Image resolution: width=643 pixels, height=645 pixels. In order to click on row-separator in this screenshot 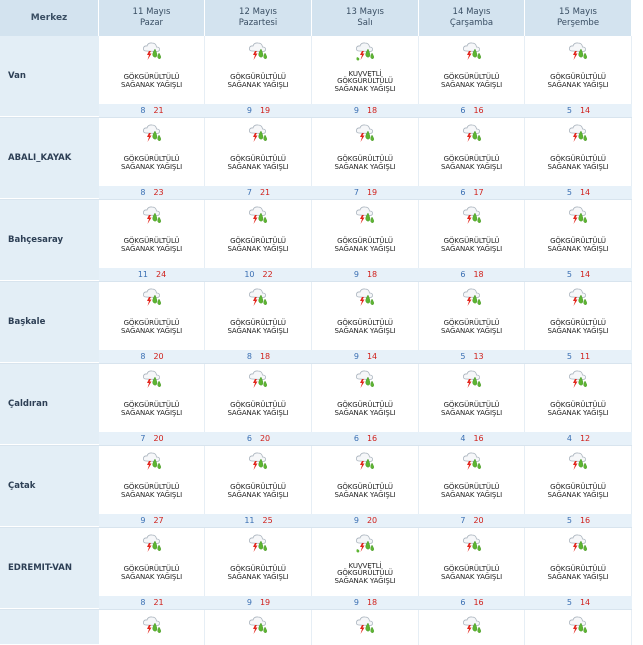, I will do `click(316, 527)`.